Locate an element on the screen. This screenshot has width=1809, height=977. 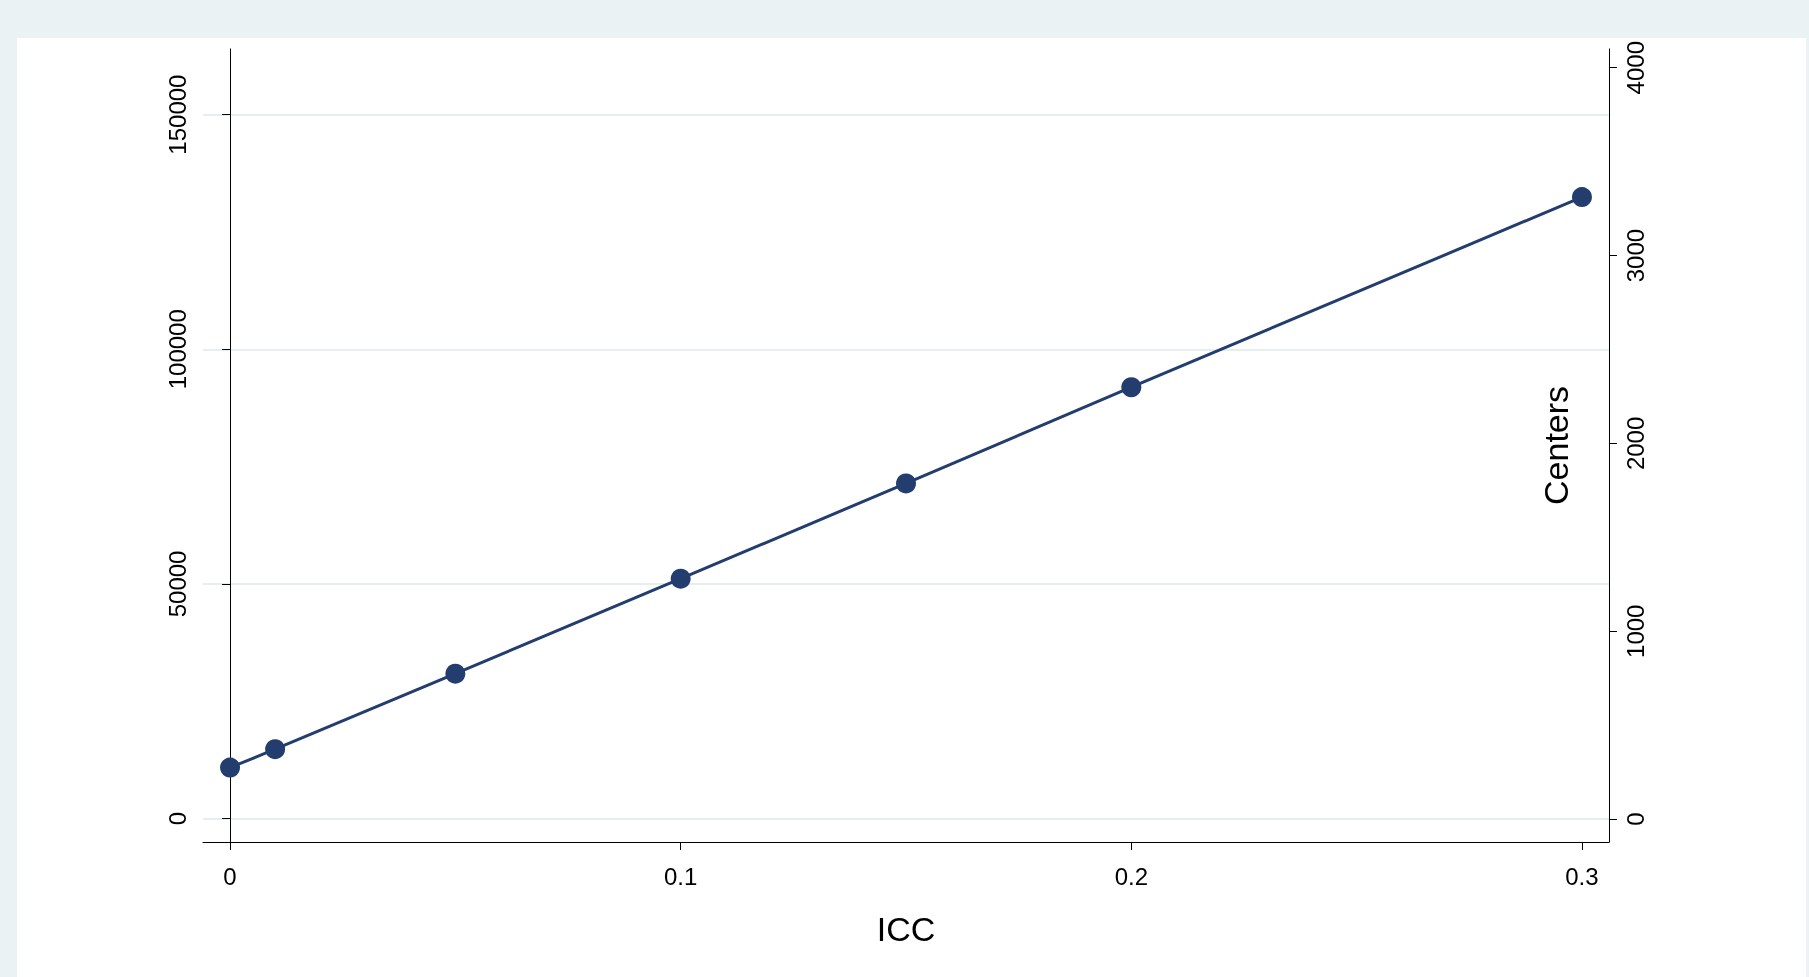
x-tick-label: 0.1 is located at coordinates (680, 876).